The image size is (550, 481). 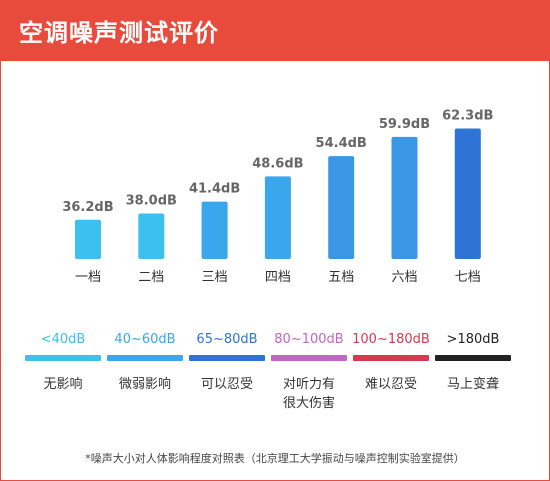 What do you see at coordinates (341, 143) in the screenshot?
I see `bar-value-label: 54.4dB` at bounding box center [341, 143].